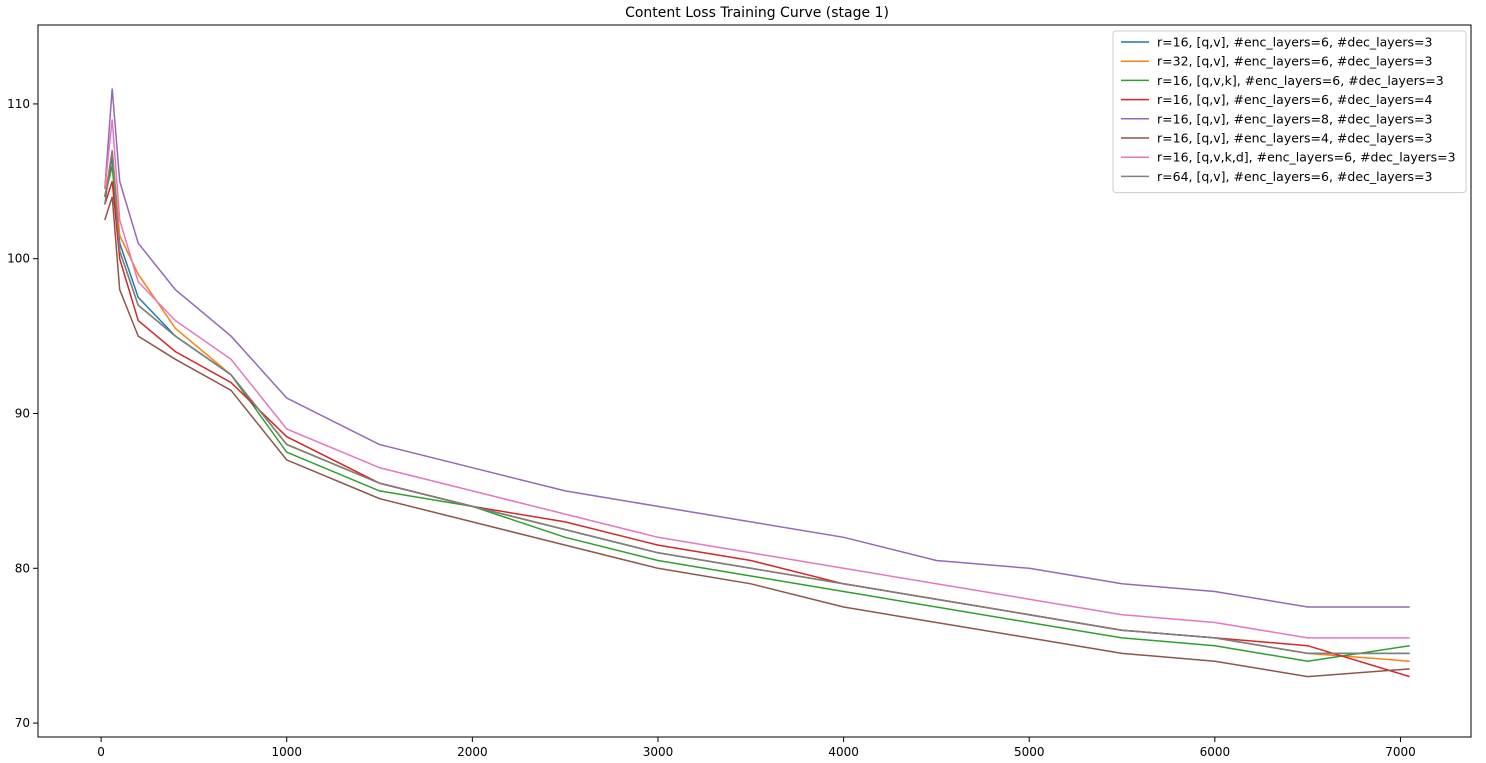 This screenshot has width=1486, height=763. I want to click on y-axis: 70 80 90 100 110, so click(22, 413).